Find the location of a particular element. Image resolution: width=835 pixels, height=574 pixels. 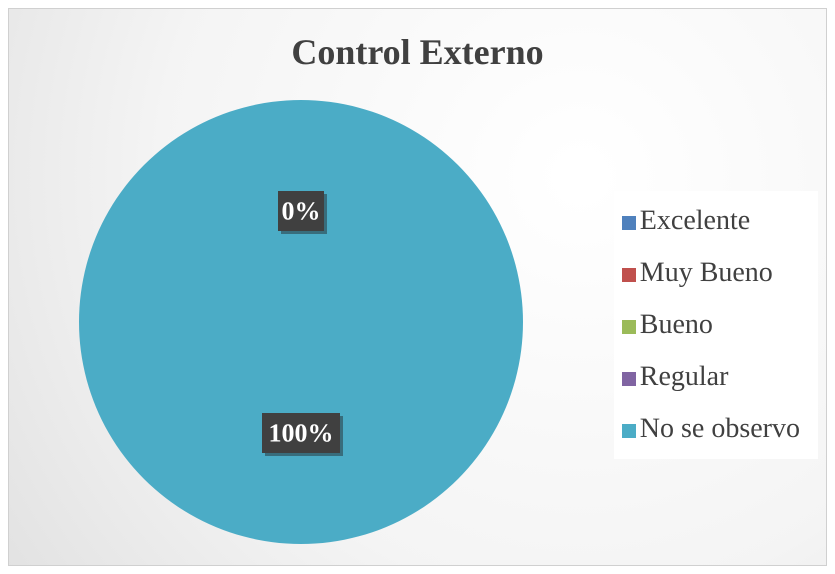

chart-title: Control Externo is located at coordinates (417, 52).